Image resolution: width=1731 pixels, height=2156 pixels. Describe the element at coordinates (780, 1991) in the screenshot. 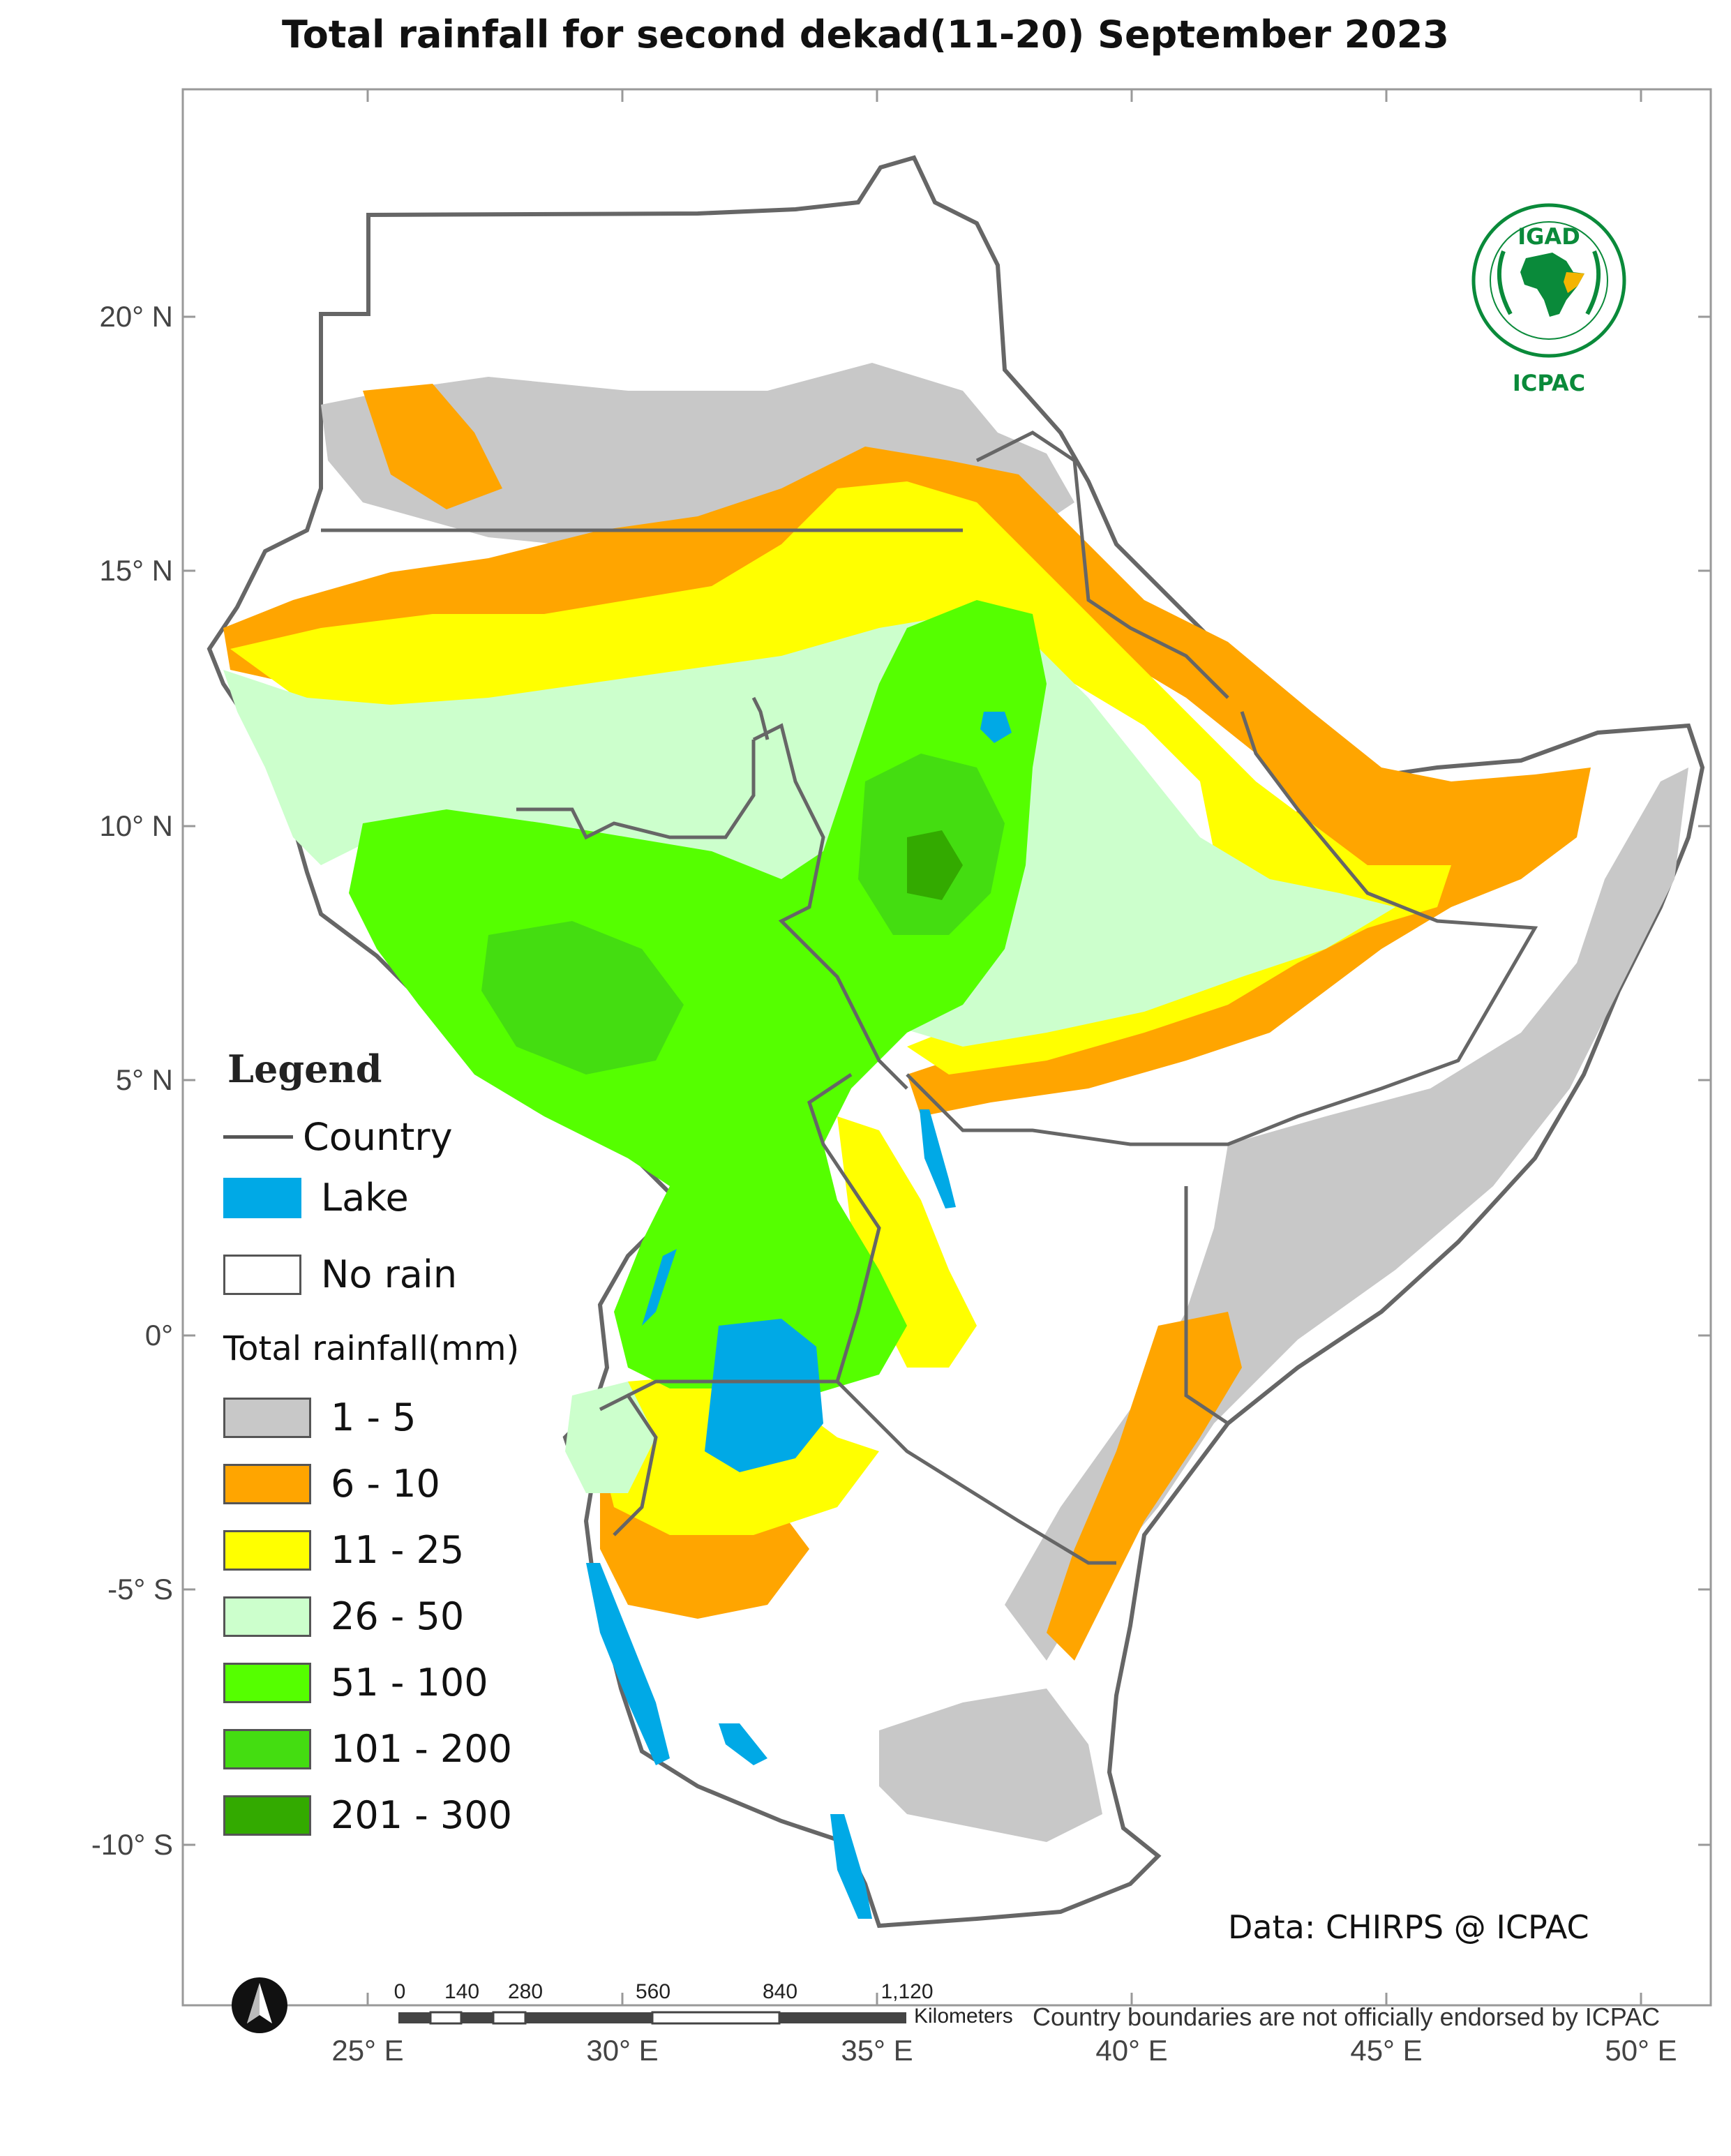

I see `scale-tick: 840` at that location.